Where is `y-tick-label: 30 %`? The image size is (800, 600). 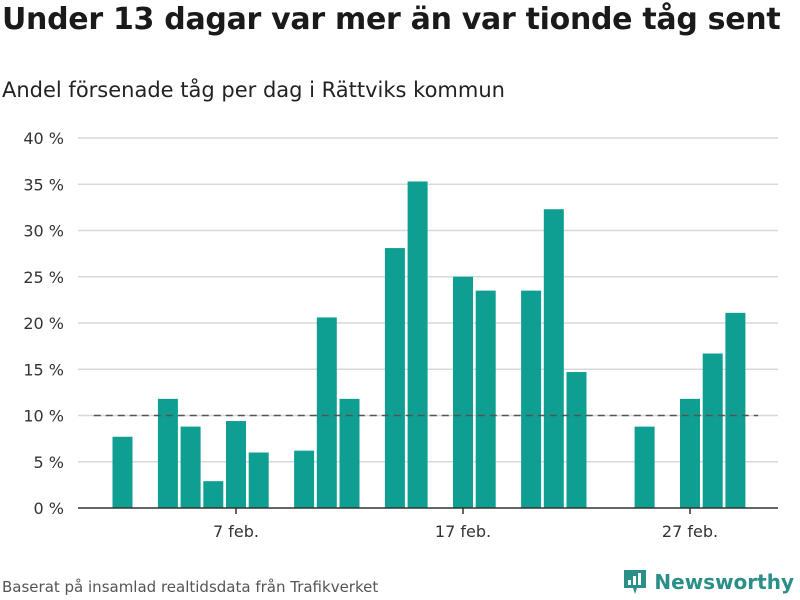
y-tick-label: 30 % is located at coordinates (43, 231).